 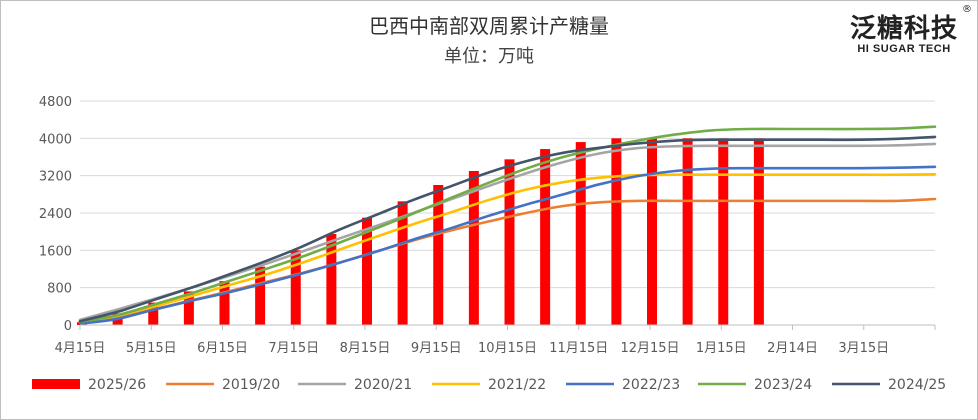 I want to click on logo-chinese-text: 泛糖科技, so click(x=903, y=29).